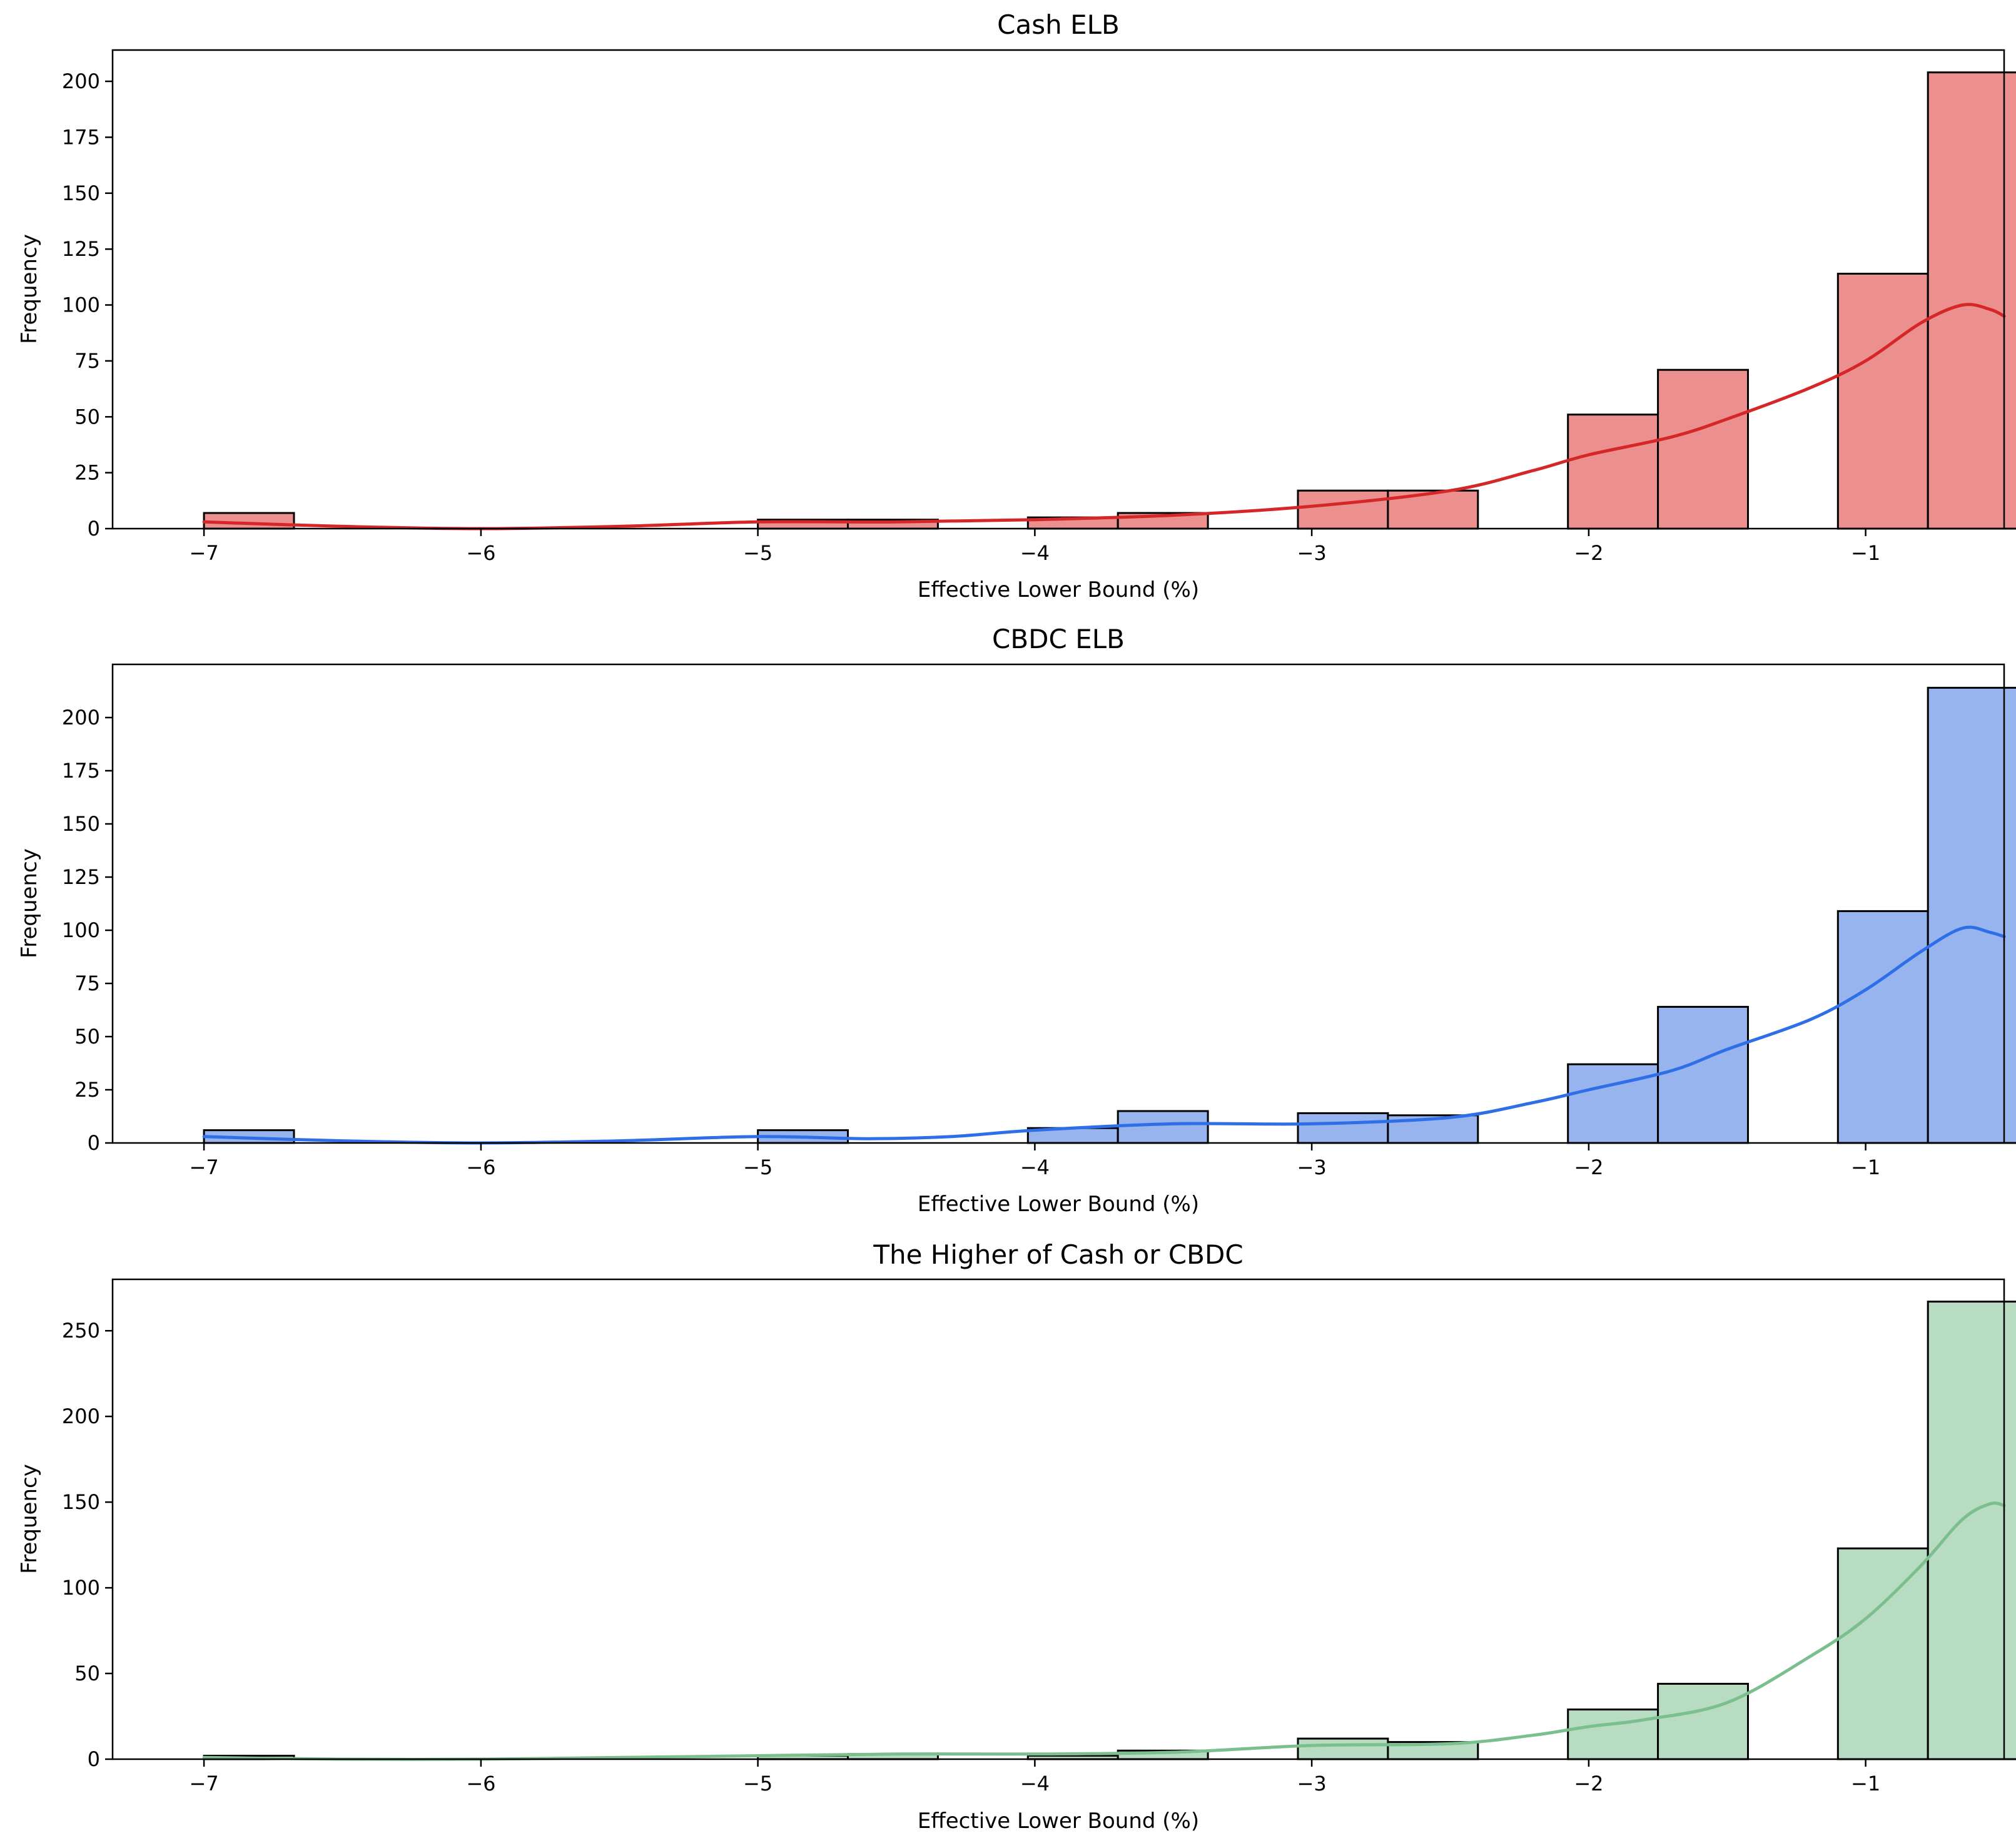 The height and width of the screenshot is (1848, 2016). Describe the element at coordinates (87, 1545) in the screenshot. I see `y-axis-ticks: 0 50 100 150 200 250` at that location.